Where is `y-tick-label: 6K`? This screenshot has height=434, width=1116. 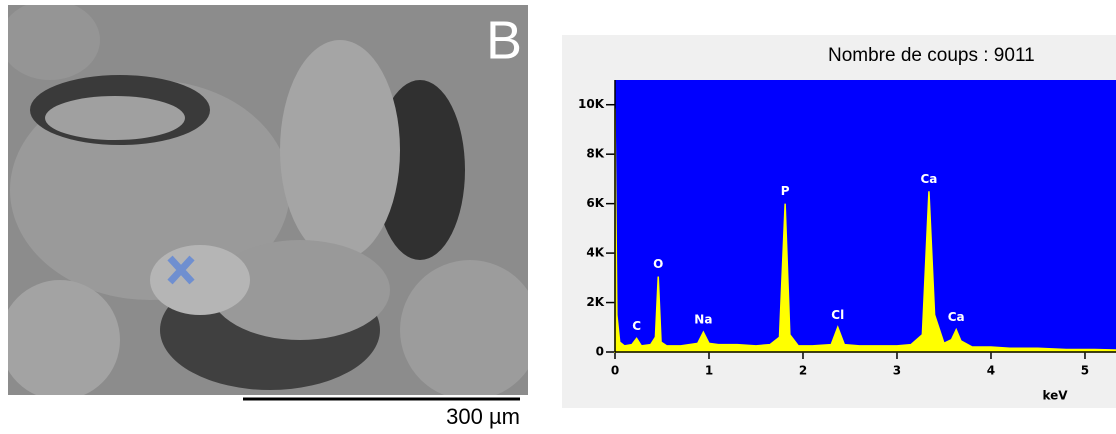
y-tick-label: 6K is located at coordinates (595, 203).